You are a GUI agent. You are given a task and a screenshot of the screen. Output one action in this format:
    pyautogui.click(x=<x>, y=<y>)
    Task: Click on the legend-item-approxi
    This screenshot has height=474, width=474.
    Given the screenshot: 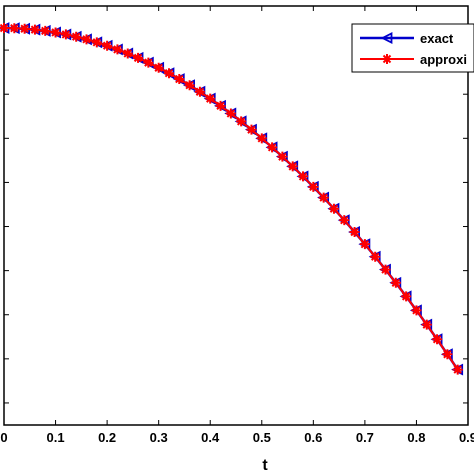 What is the action you would take?
    pyautogui.click(x=387, y=59)
    